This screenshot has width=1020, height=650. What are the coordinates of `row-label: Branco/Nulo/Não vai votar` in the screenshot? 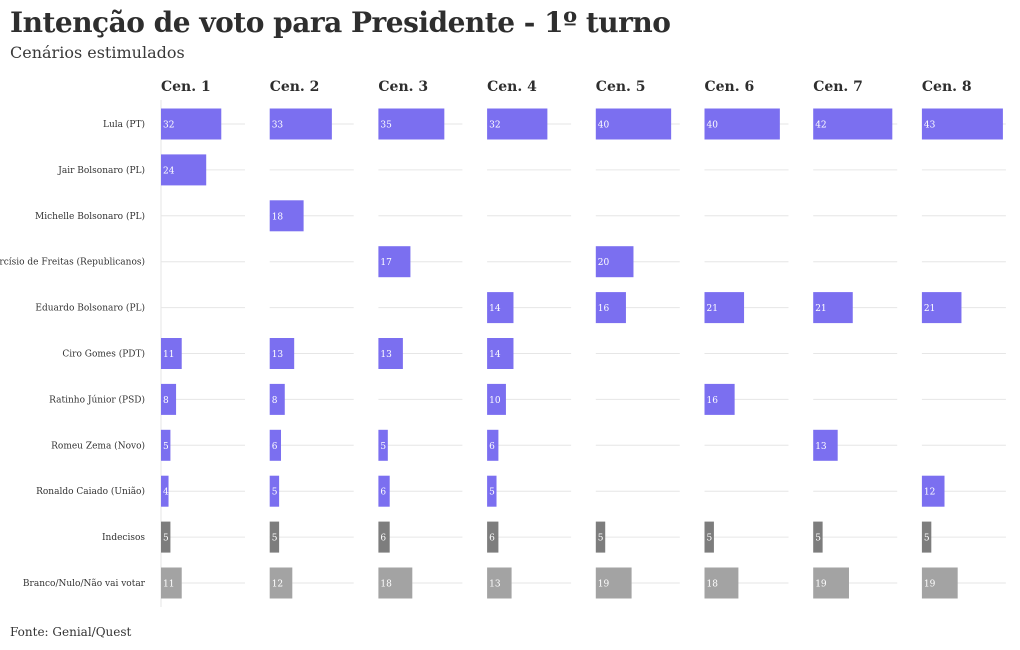 It's located at (84, 583).